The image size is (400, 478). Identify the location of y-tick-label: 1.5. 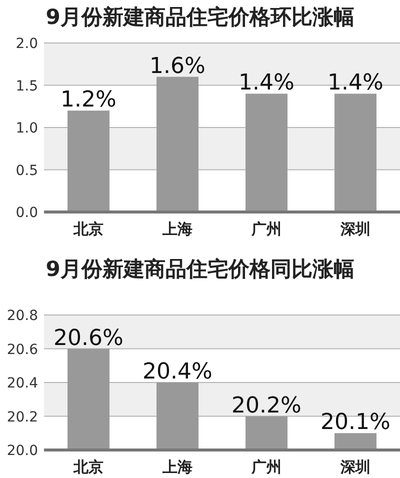
(27, 86).